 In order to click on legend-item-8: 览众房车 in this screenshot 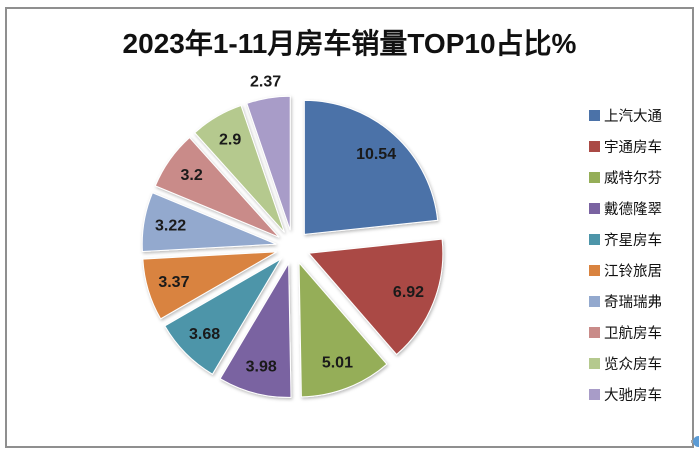, I will do `click(641, 363)`.